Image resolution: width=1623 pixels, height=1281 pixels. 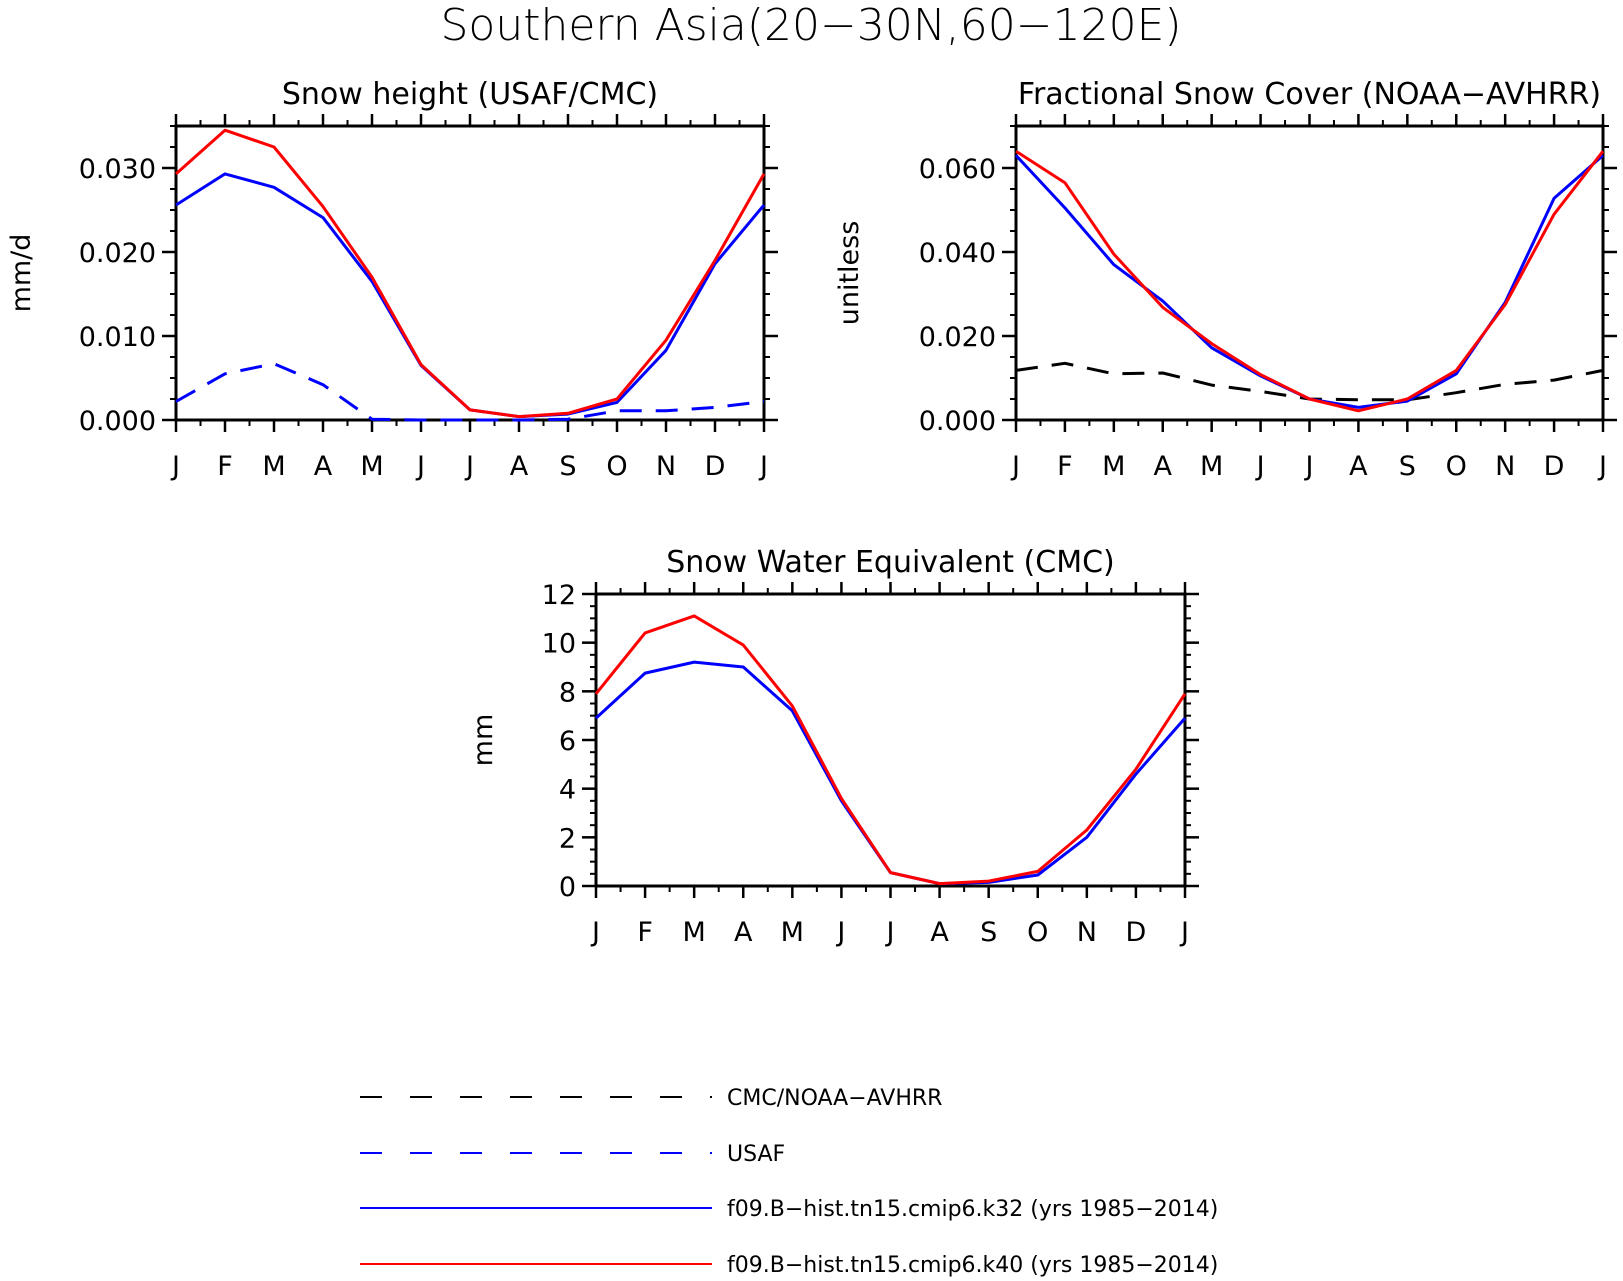 I want to click on y-tick-label: 0.060, so click(x=957, y=169).